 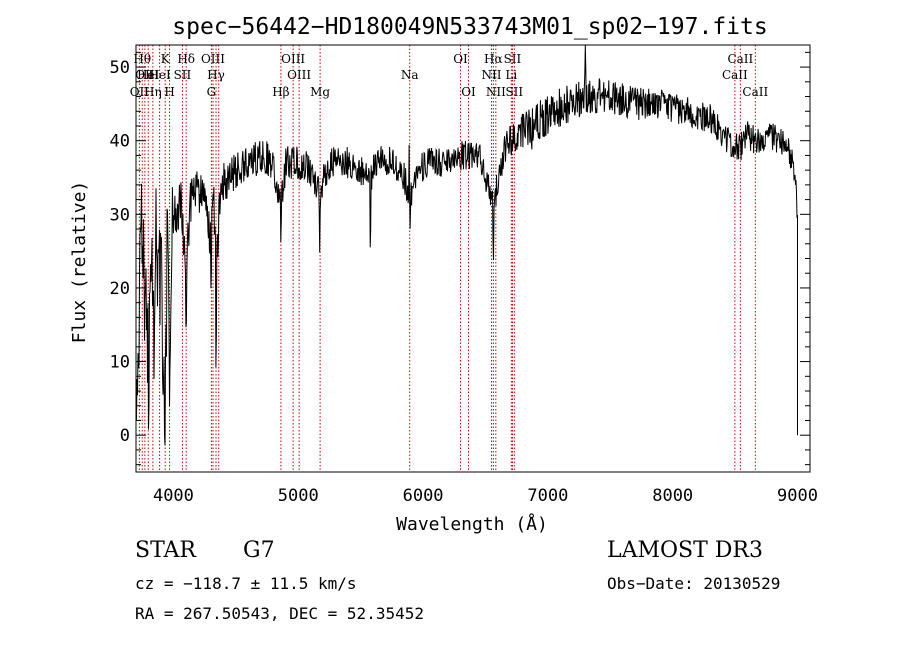 What do you see at coordinates (298, 496) in the screenshot?
I see `x-tick-label: 5000` at bounding box center [298, 496].